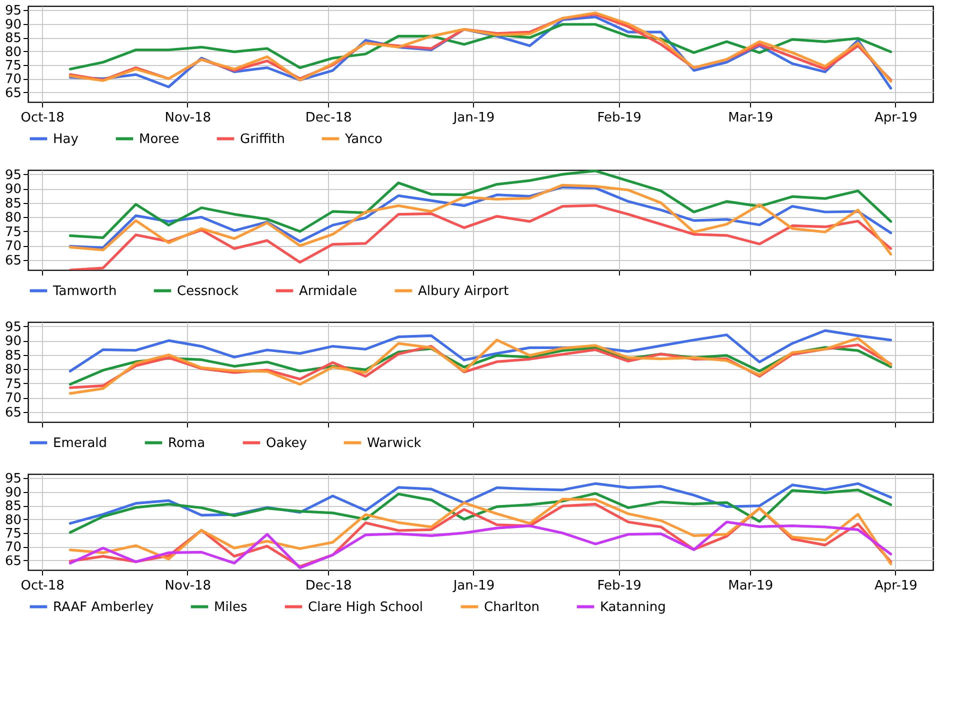  Describe the element at coordinates (363, 139) in the screenshot. I see `legend-label: Yanco` at that location.